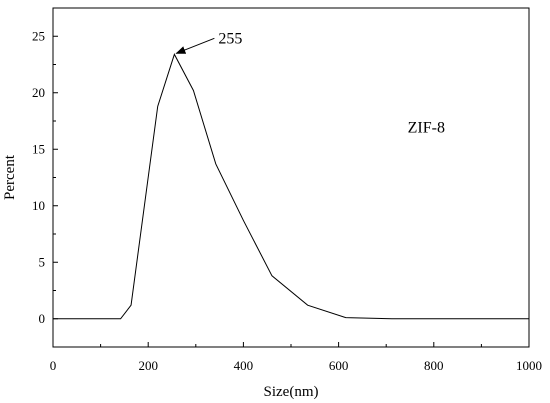  Describe the element at coordinates (426, 127) in the screenshot. I see `sample-annotation-label: ZIF-8` at that location.